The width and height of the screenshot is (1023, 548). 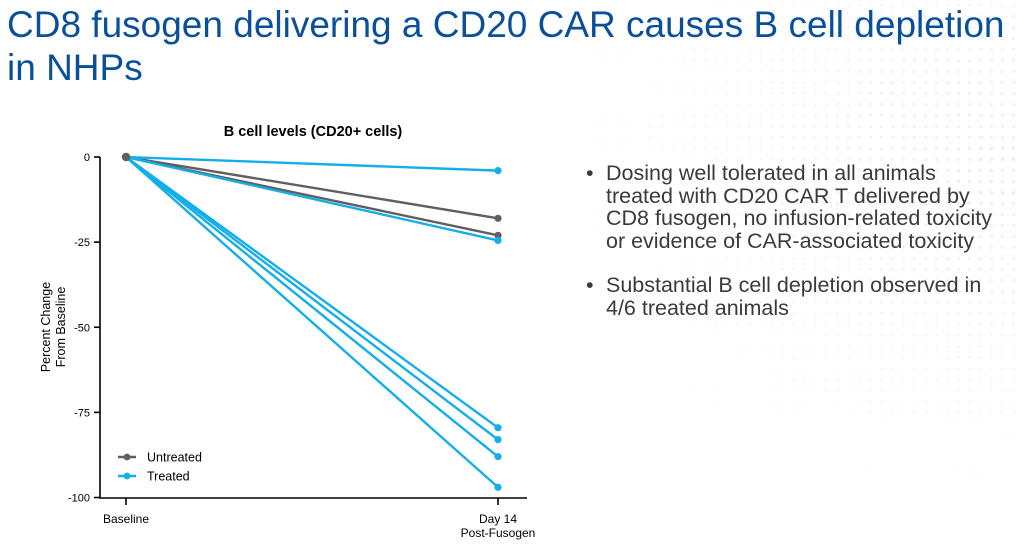 I want to click on y-tick-label: -25, so click(x=82, y=243).